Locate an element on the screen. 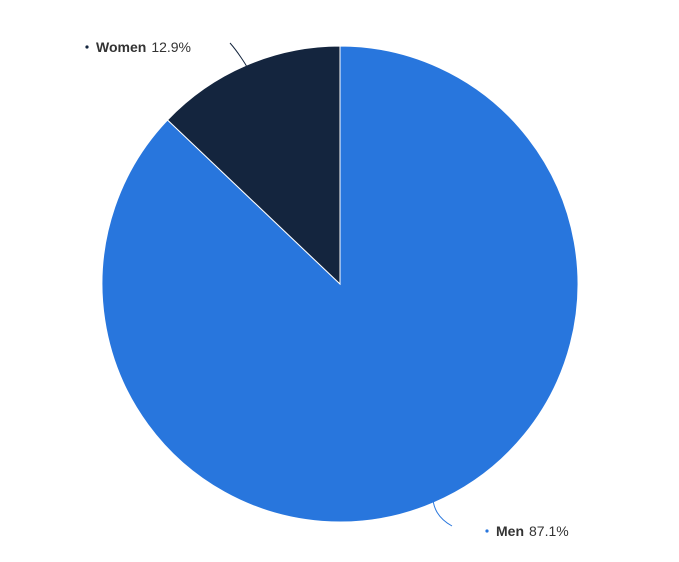 The image size is (679, 562). label-women: Women 12.9% is located at coordinates (138, 47).